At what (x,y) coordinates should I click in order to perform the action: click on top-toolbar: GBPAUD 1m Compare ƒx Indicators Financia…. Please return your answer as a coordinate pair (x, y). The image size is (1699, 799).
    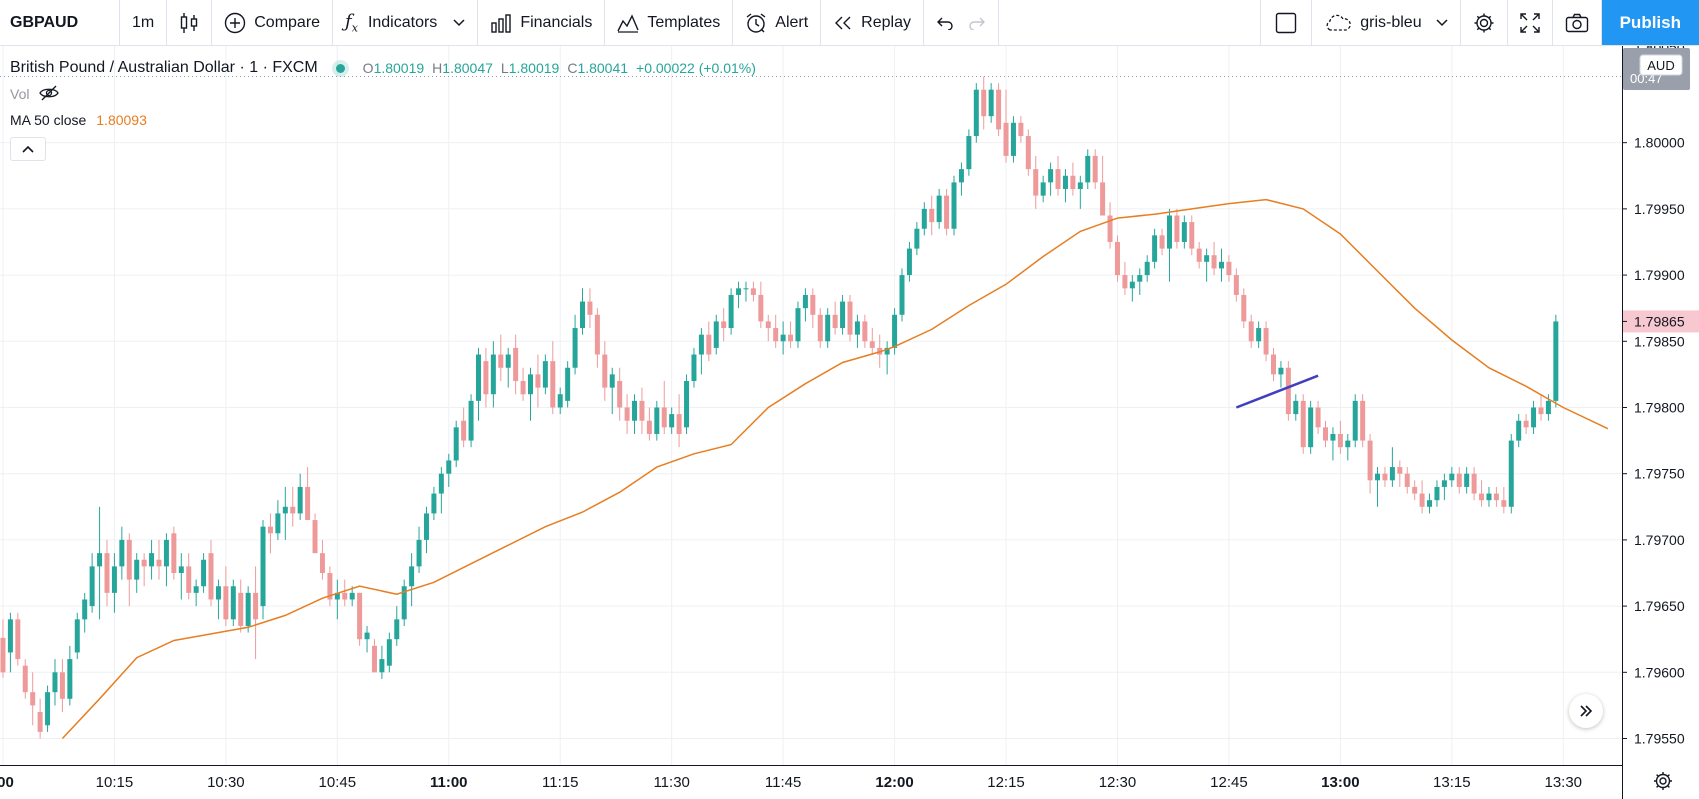
    Looking at the image, I should click on (849, 23).